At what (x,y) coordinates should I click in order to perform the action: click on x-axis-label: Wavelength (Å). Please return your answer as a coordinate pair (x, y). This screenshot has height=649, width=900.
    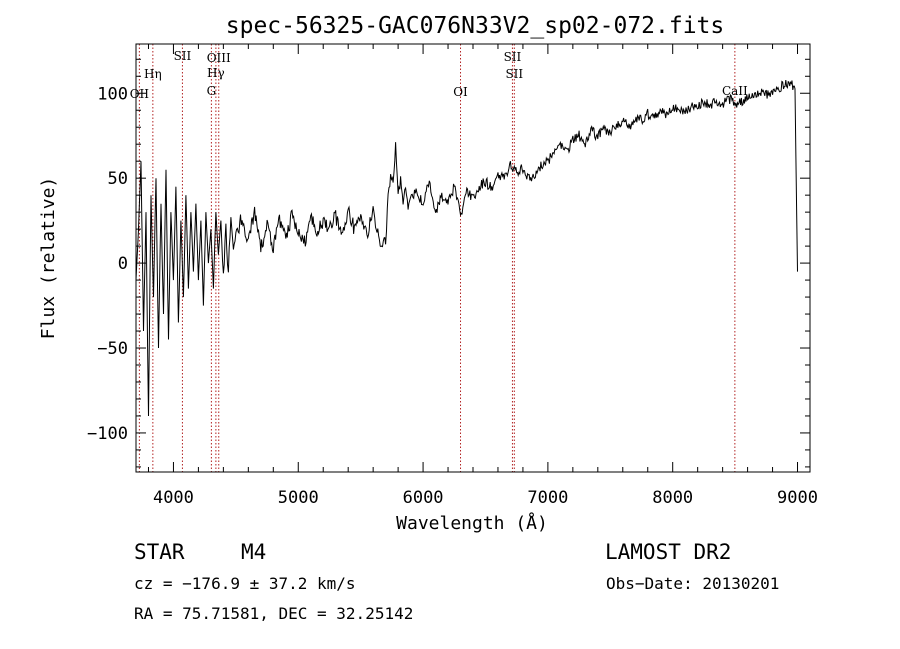
    Looking at the image, I should click on (472, 523).